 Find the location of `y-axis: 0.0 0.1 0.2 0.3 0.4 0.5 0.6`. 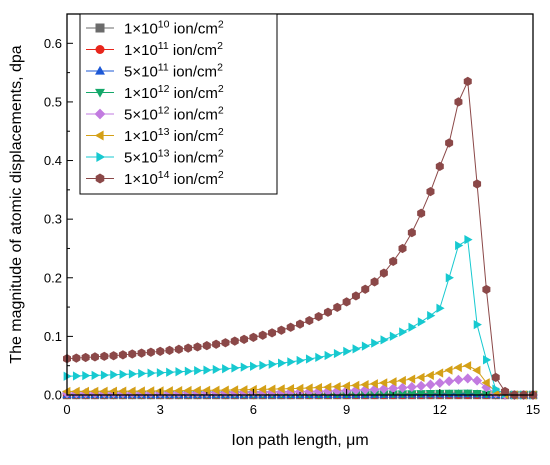

y-axis: 0.0 0.1 0.2 0.3 0.4 0.5 0.6 is located at coordinates (58, 208).